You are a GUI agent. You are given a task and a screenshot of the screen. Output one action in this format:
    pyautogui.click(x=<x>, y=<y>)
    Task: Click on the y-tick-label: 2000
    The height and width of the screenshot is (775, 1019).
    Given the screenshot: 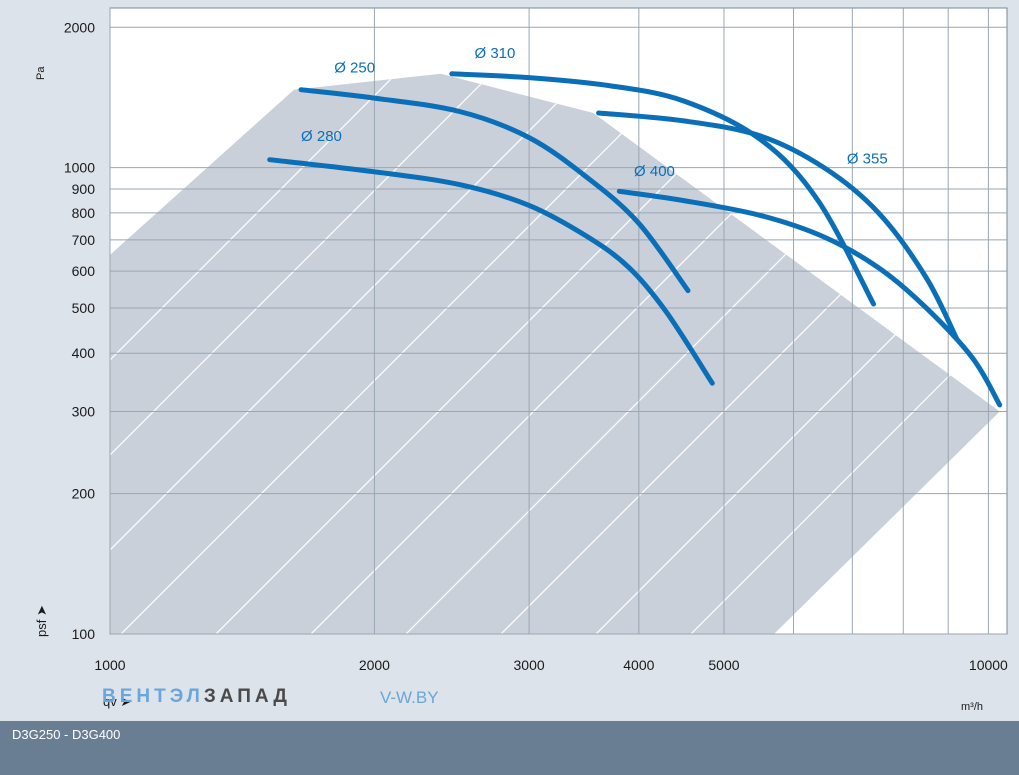 What is the action you would take?
    pyautogui.click(x=79, y=27)
    